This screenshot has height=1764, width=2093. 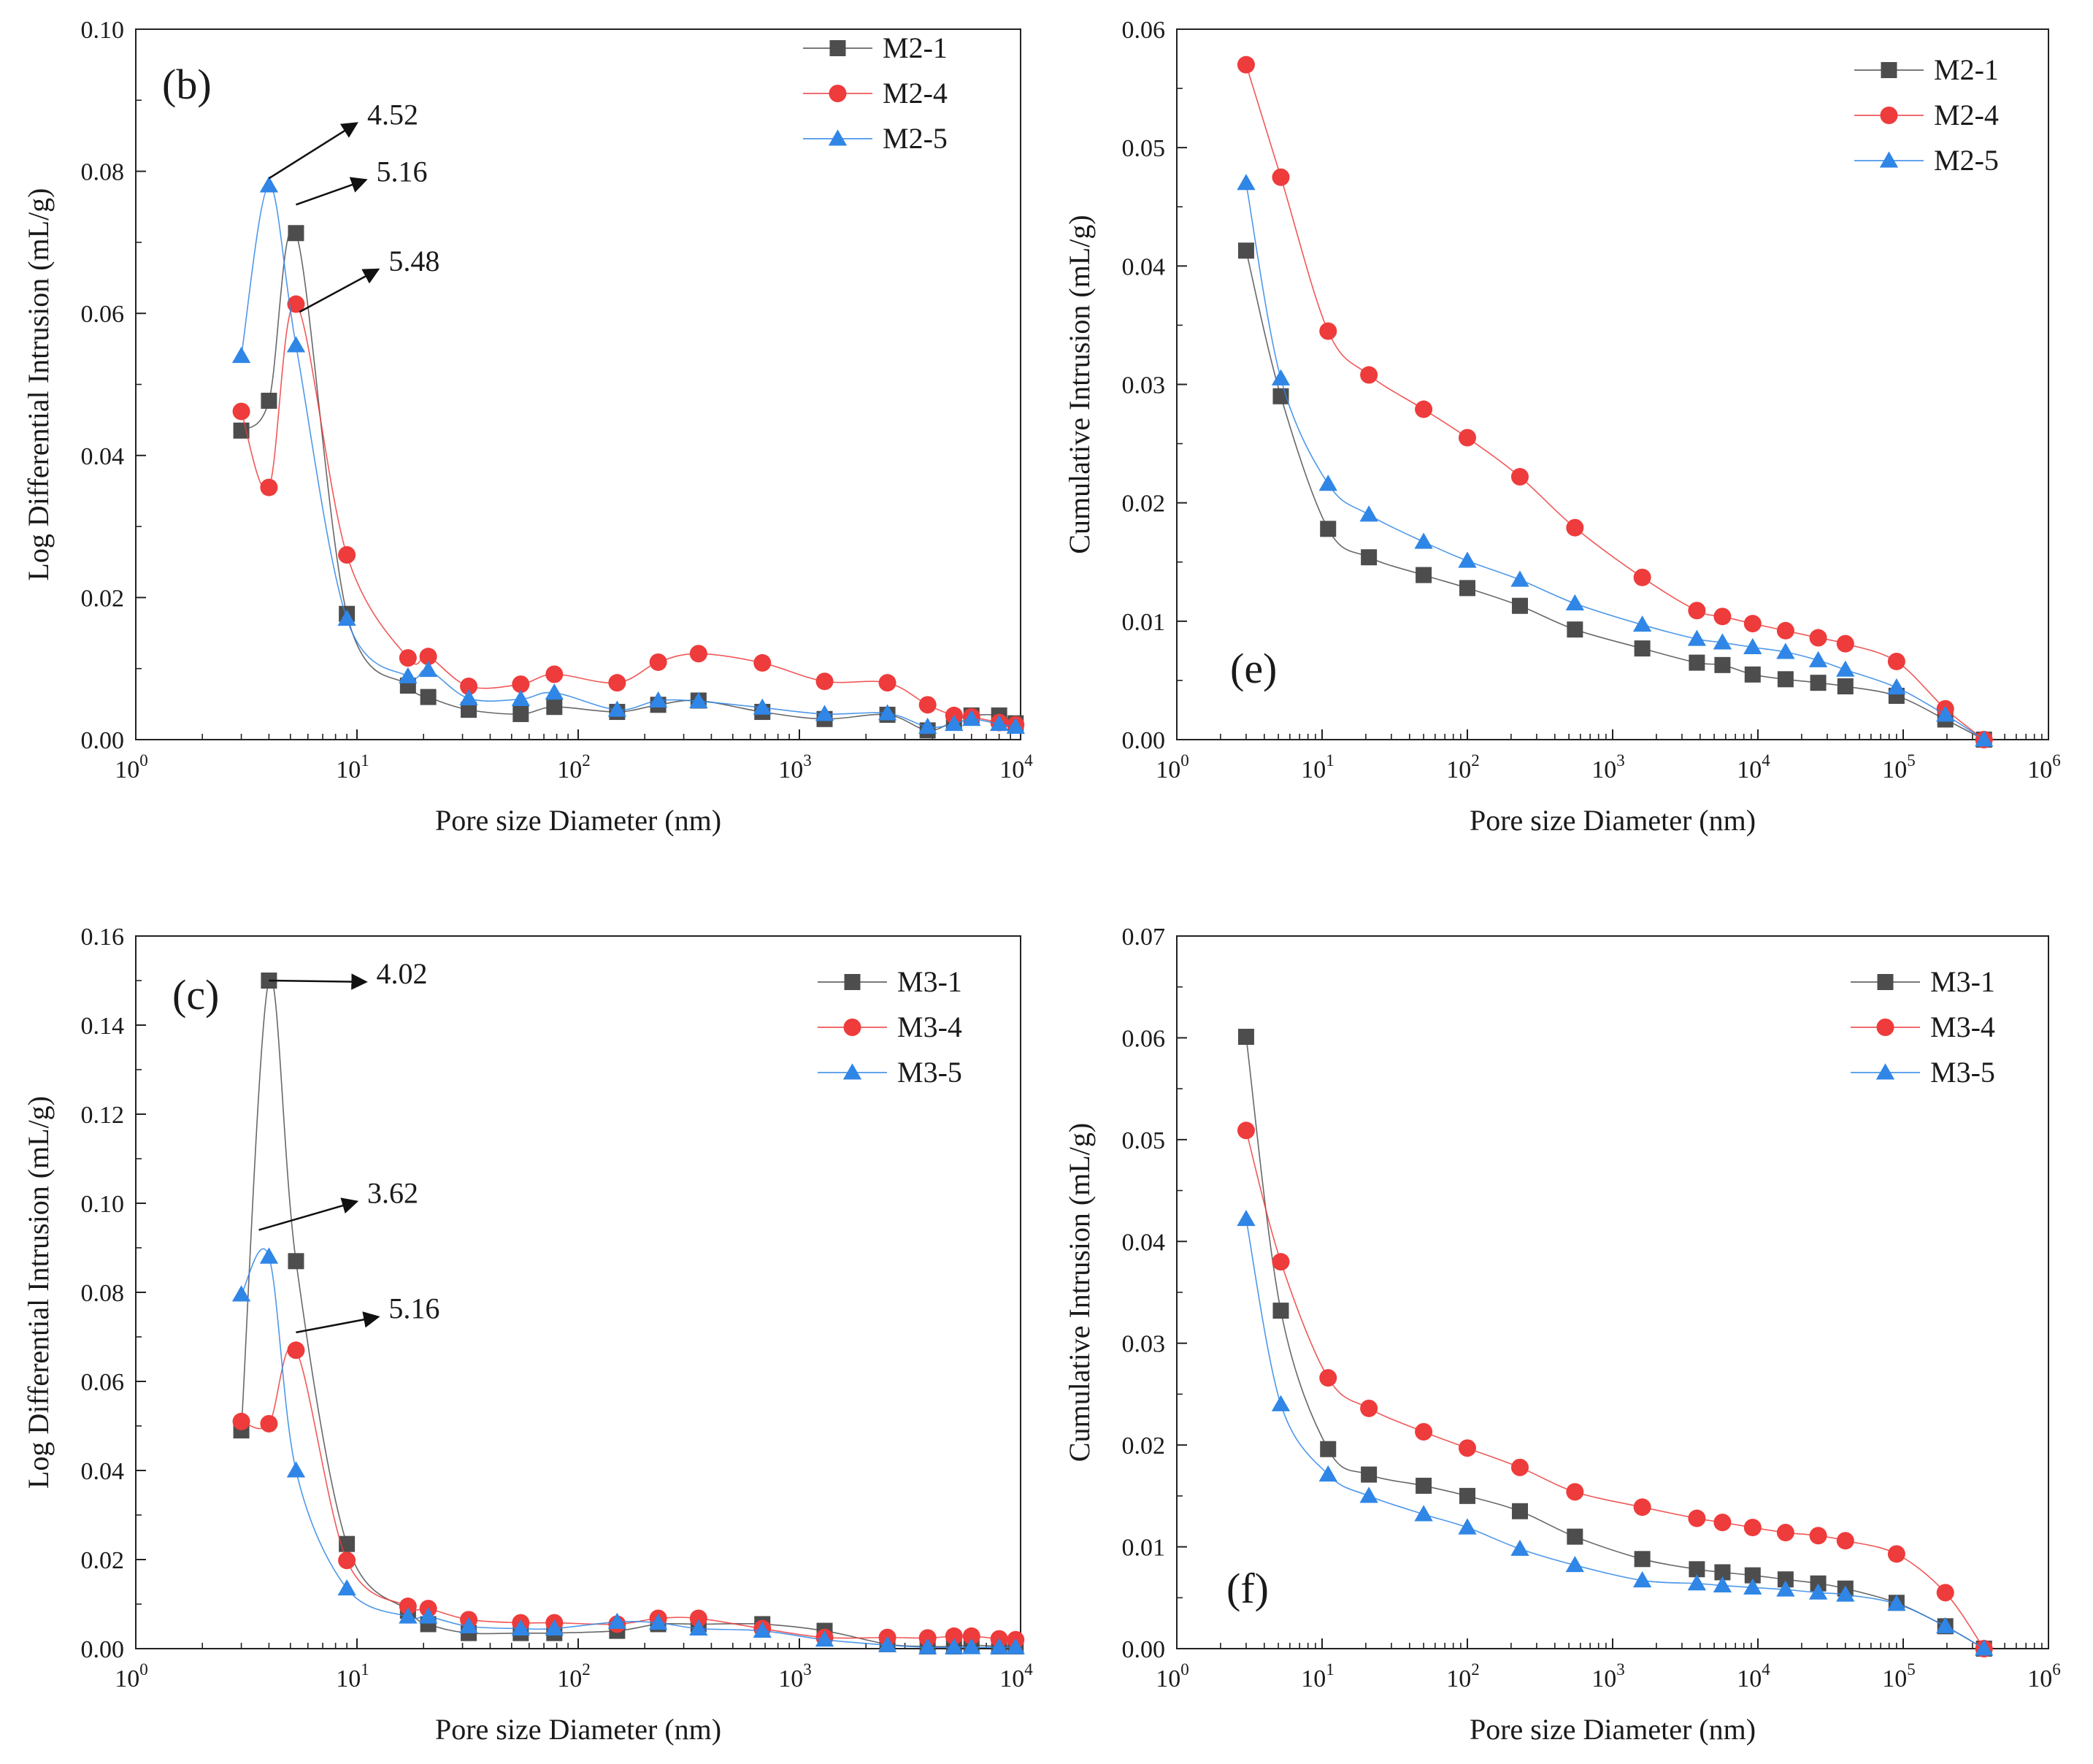 I want to click on y-tick-label: 0.10, so click(x=103, y=30).